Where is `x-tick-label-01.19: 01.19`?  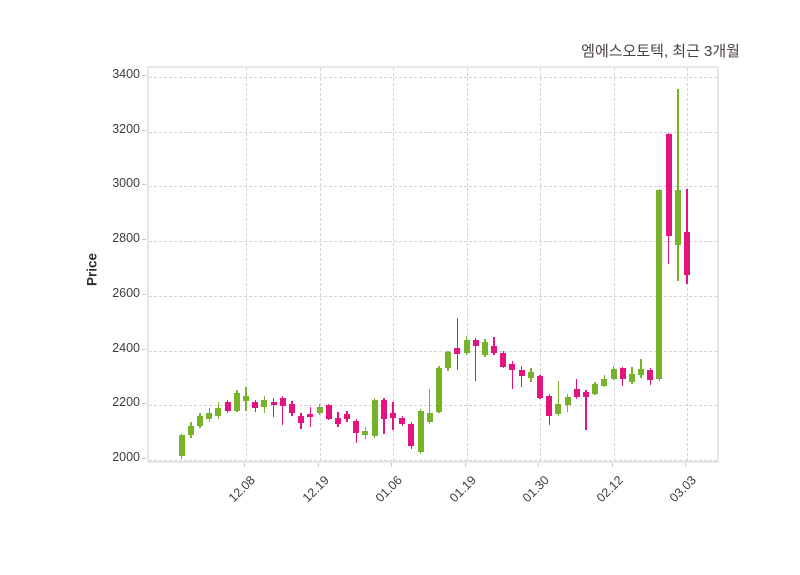 x-tick-label-01.19: 01.19 is located at coordinates (462, 489).